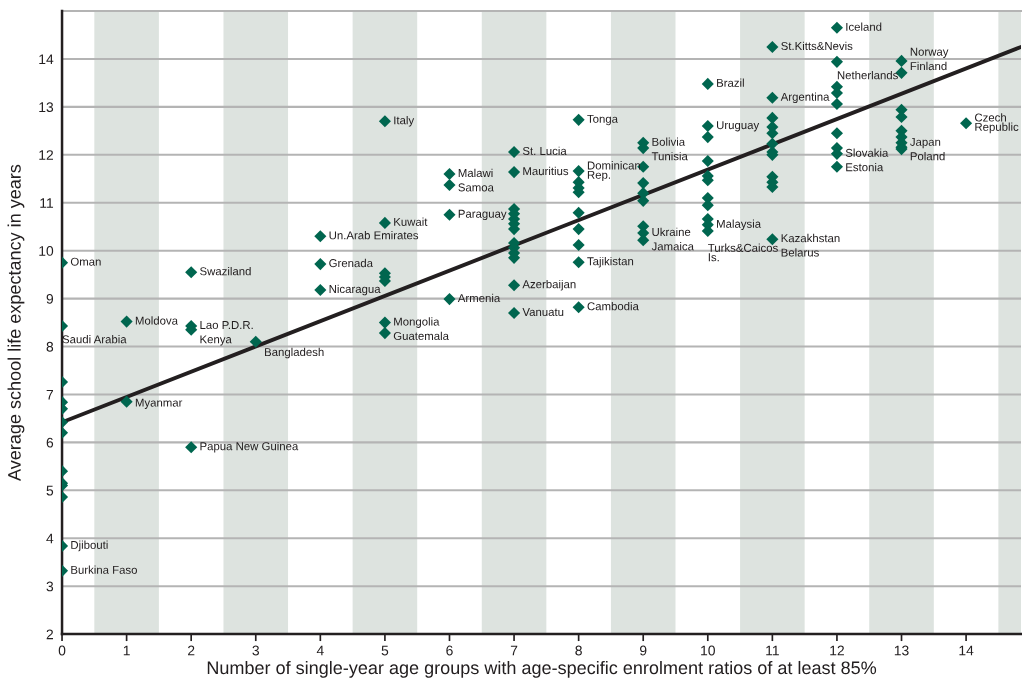  Describe the element at coordinates (225, 271) in the screenshot. I see `annotation: Swaziland` at that location.